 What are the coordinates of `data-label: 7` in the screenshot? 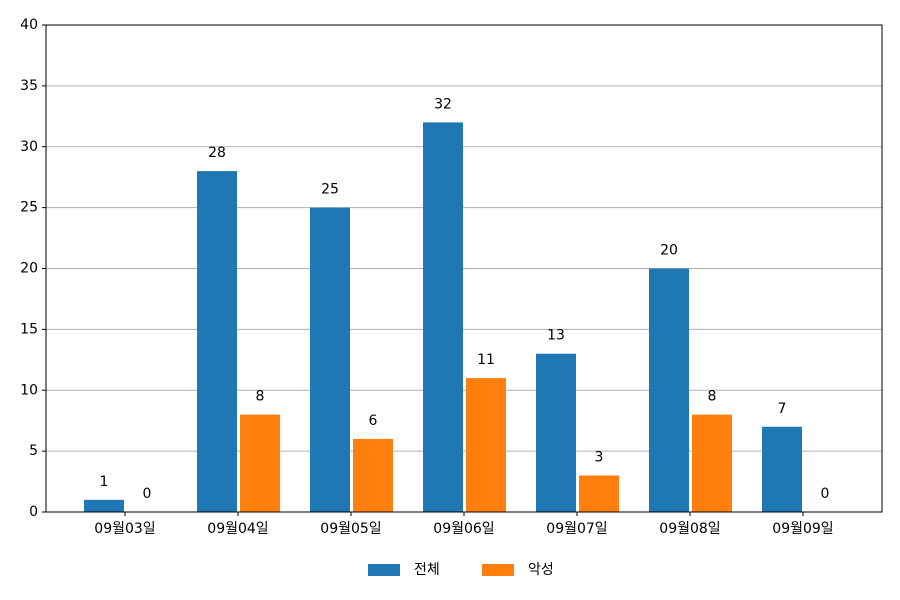 It's located at (782, 409).